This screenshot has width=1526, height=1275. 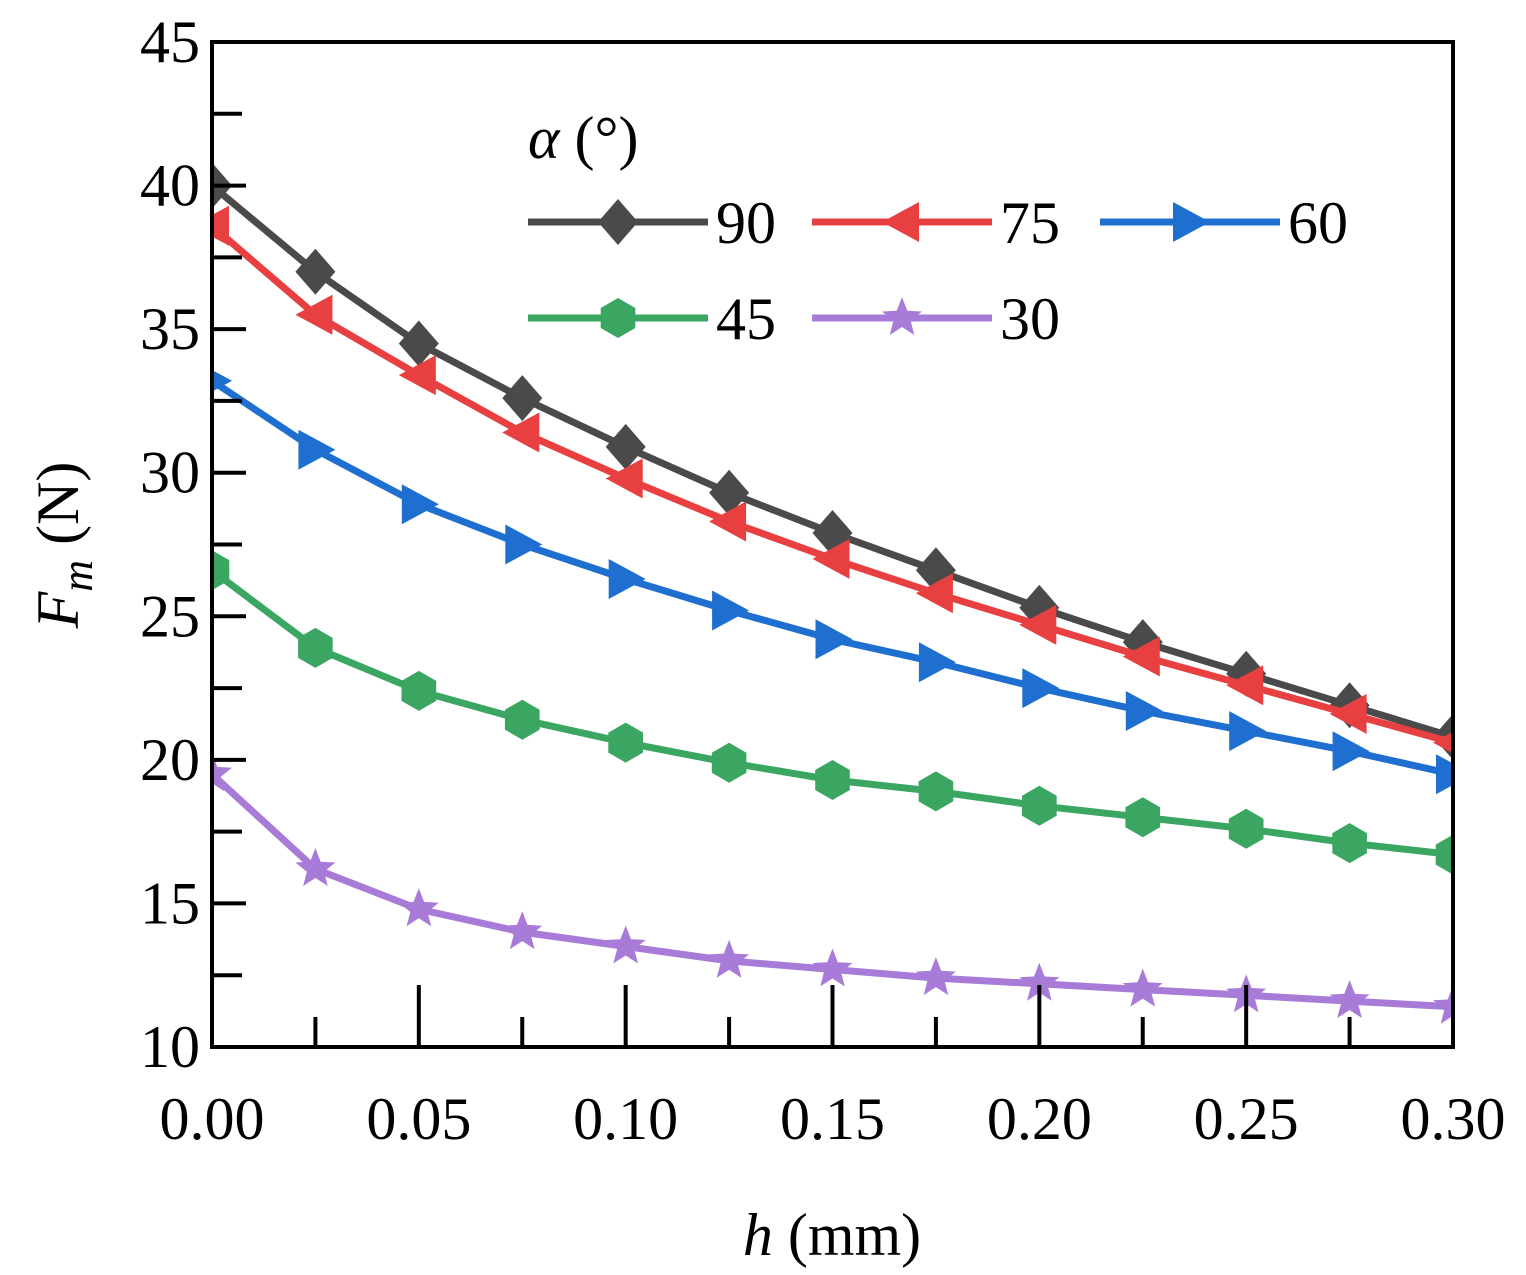 I want to click on legend-entry-45: 45, so click(x=652, y=319).